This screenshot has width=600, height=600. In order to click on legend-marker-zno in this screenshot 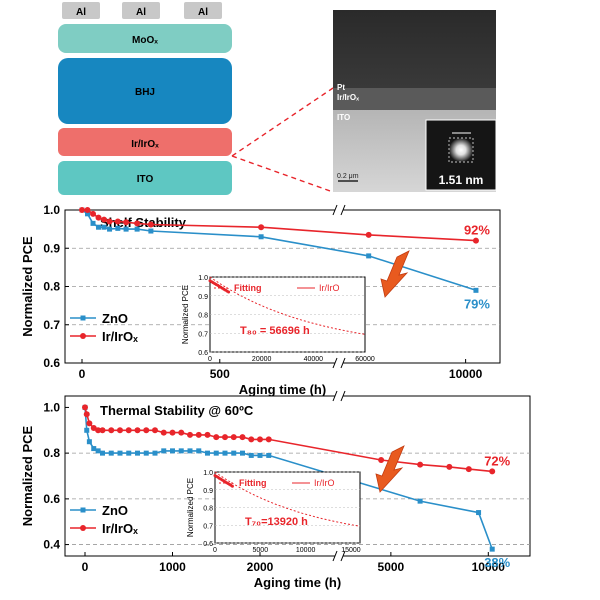, I will do `click(83, 318)`.